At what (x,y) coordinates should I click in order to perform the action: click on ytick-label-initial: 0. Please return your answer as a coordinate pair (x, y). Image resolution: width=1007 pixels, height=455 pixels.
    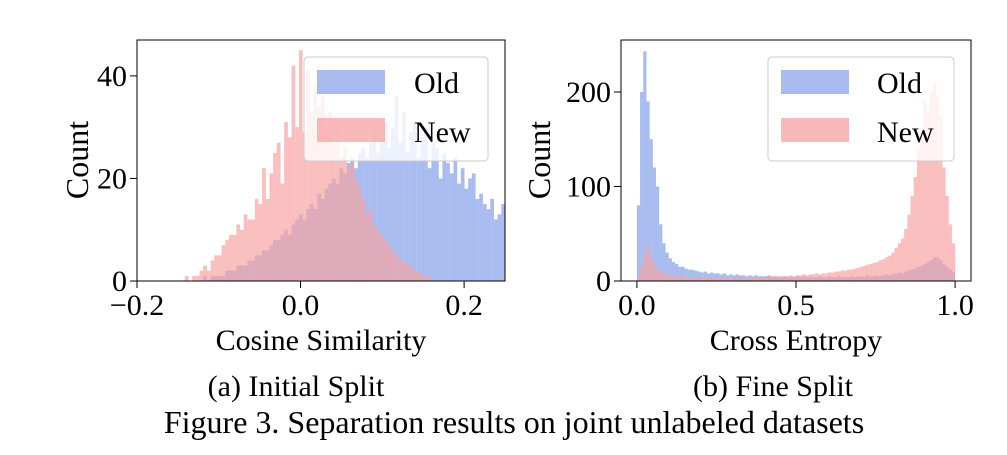
    Looking at the image, I should click on (119, 281).